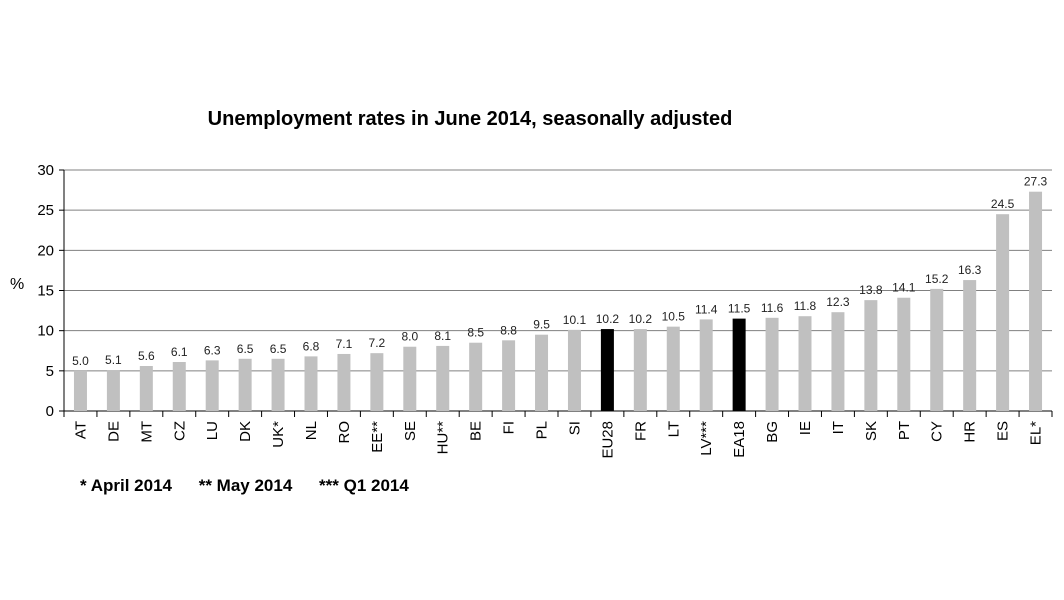  Describe the element at coordinates (509, 427) in the screenshot. I see `x-tick-label: FI` at that location.